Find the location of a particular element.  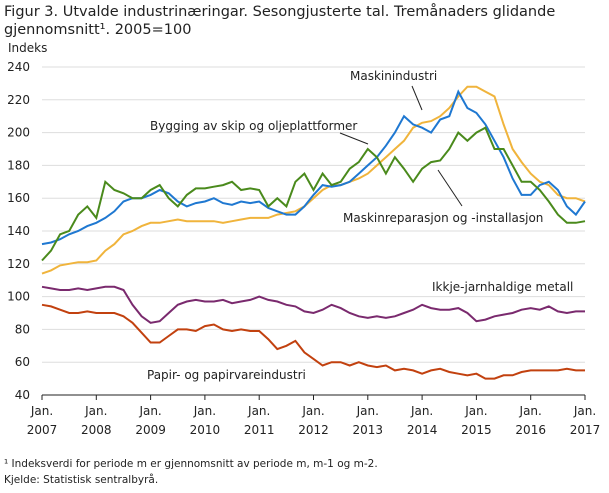

y-tick-label: 240 is located at coordinates (18, 67).